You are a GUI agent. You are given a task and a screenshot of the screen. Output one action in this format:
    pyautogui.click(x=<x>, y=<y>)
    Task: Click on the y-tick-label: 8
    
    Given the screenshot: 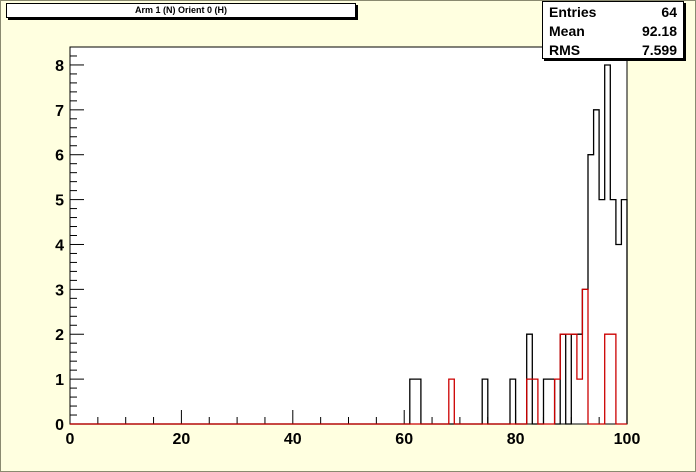 What is the action you would take?
    pyautogui.click(x=59, y=66)
    